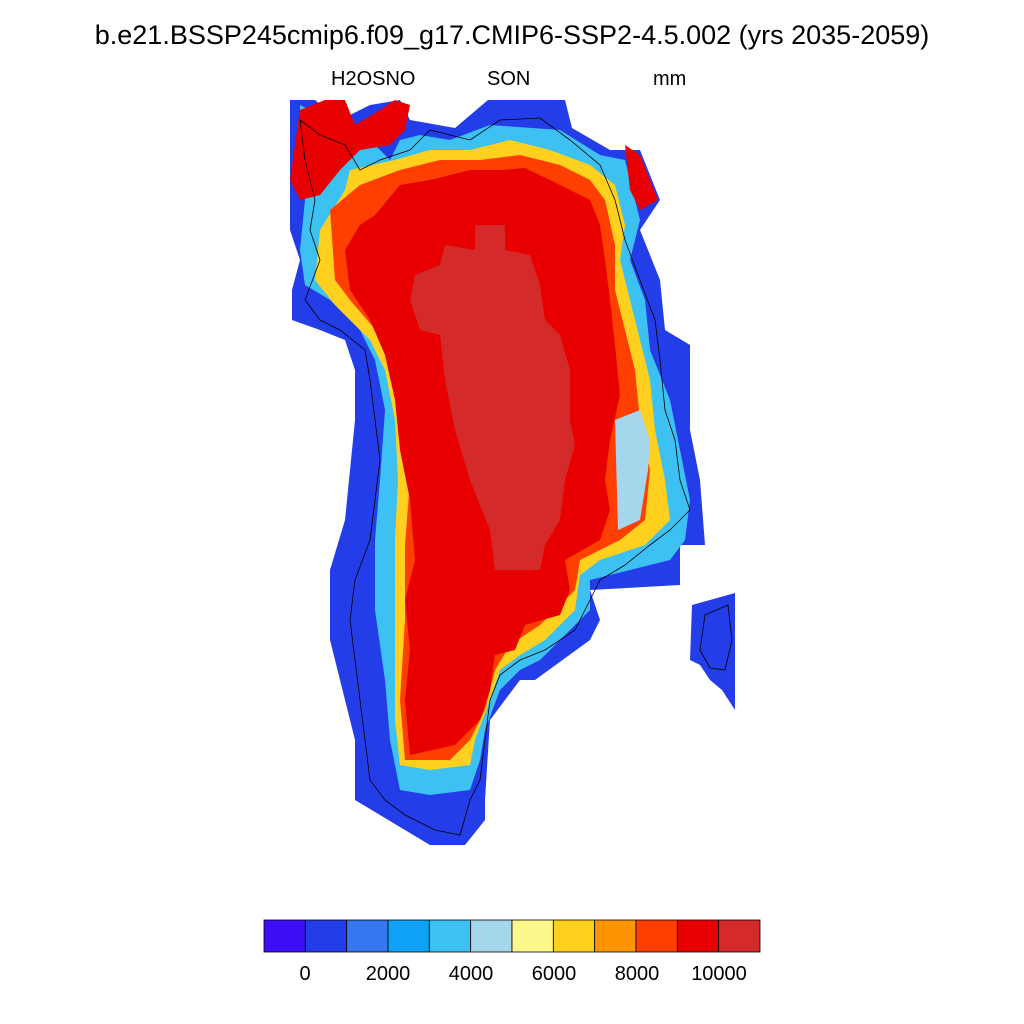 The width and height of the screenshot is (1024, 1024). Describe the element at coordinates (670, 79) in the screenshot. I see `units-label: mm` at that location.